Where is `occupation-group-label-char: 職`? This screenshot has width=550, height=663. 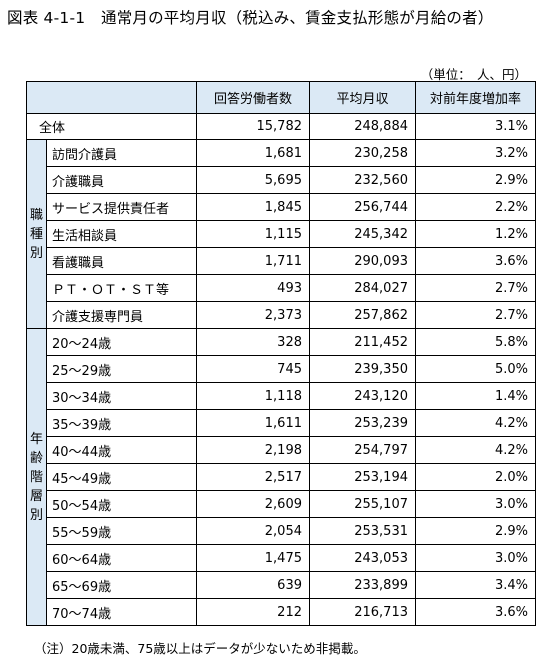
occupation-group-label-char: 職 is located at coordinates (36, 215).